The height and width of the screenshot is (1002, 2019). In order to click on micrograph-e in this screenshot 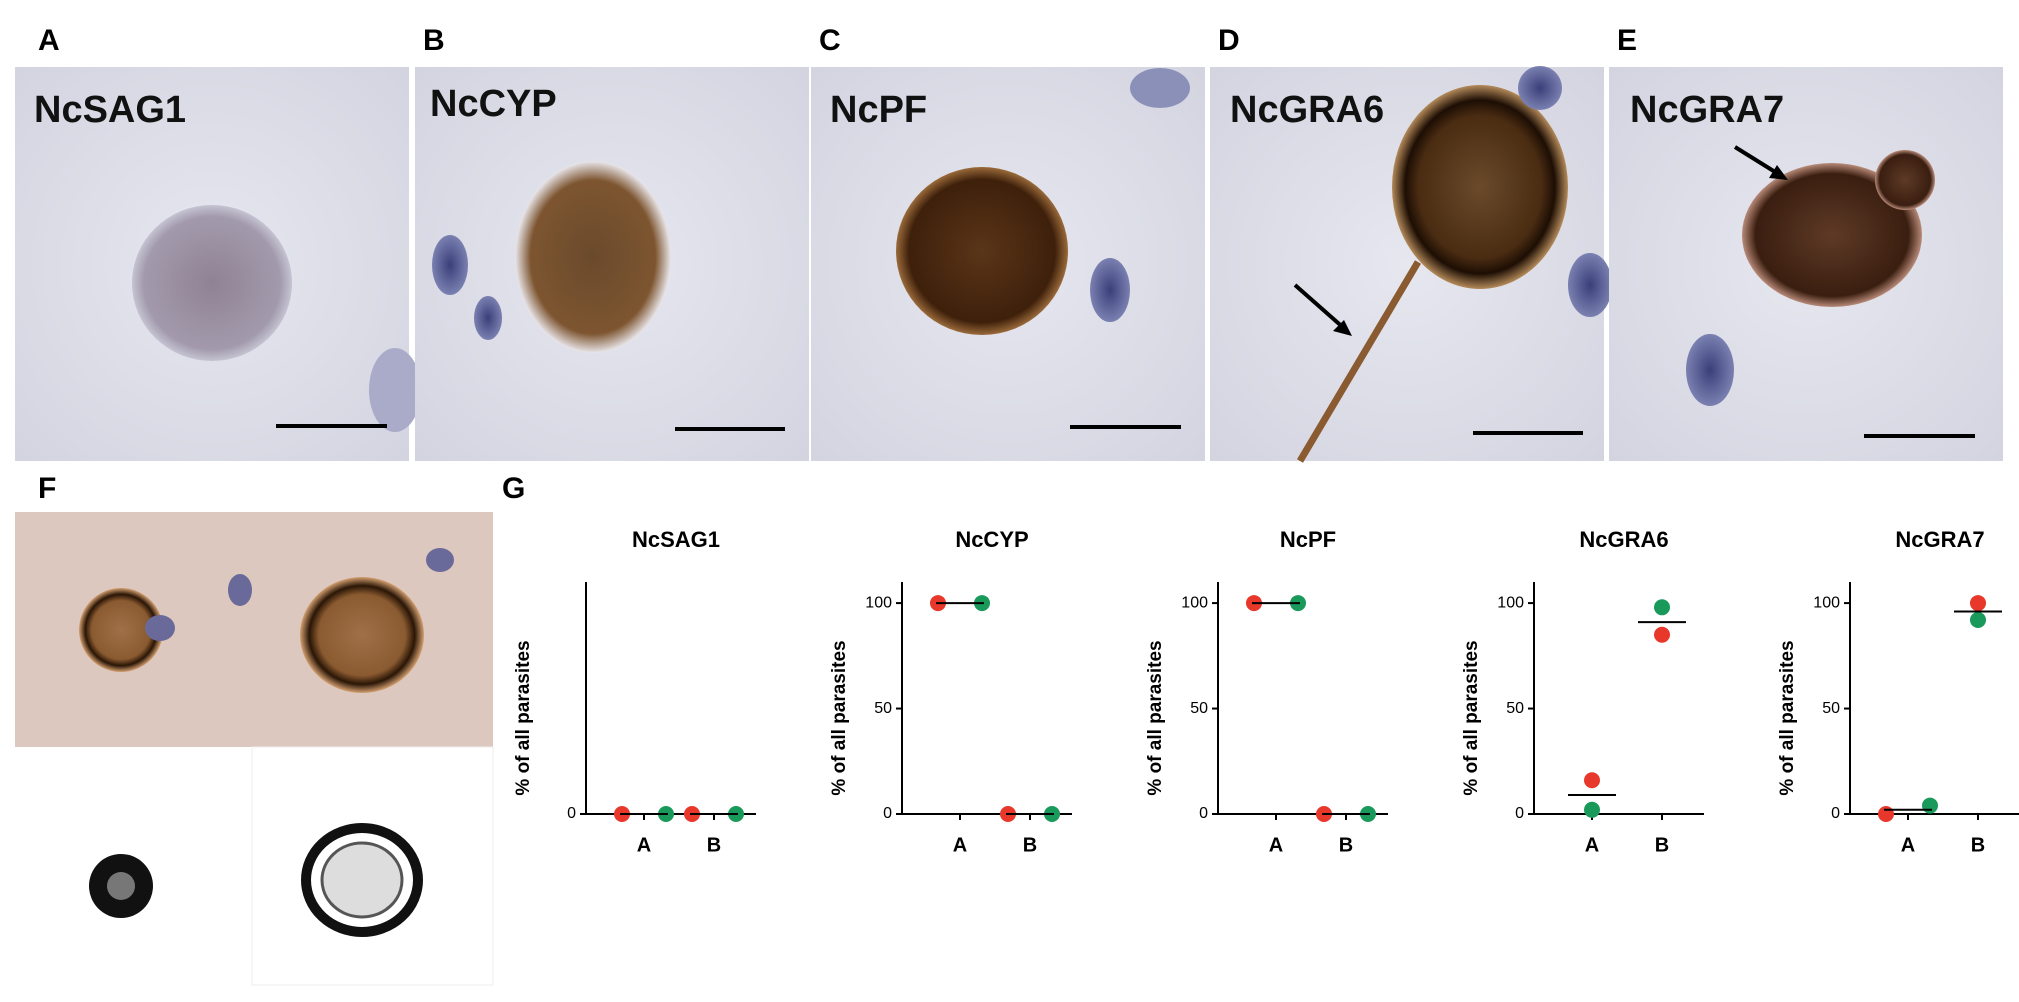, I will do `click(1806, 264)`.